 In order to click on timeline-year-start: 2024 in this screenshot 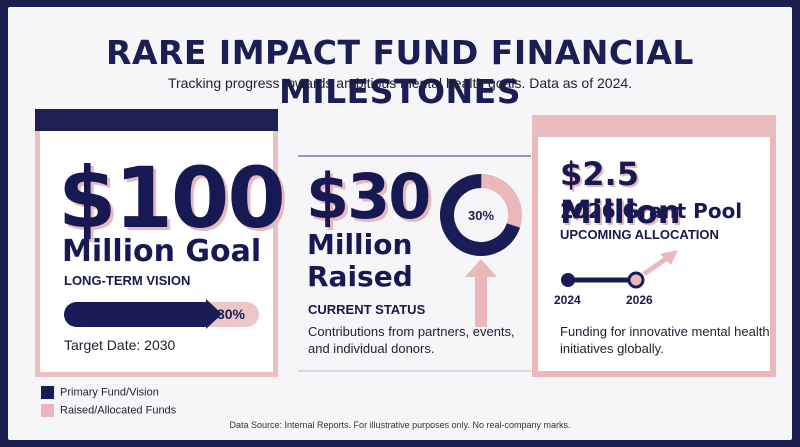, I will do `click(567, 300)`.